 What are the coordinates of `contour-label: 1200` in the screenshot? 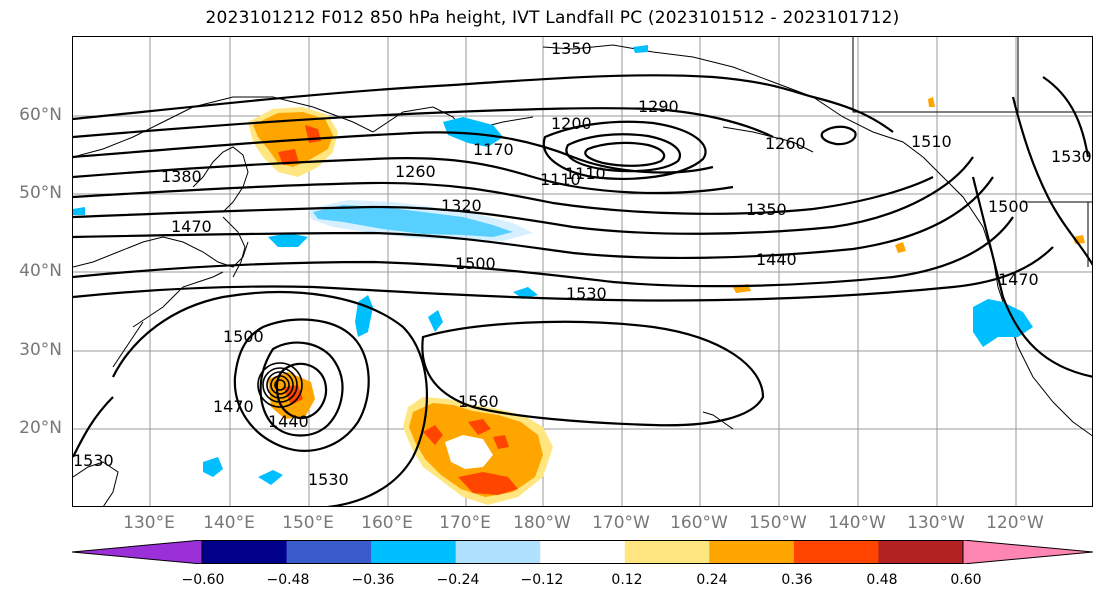 It's located at (571, 123).